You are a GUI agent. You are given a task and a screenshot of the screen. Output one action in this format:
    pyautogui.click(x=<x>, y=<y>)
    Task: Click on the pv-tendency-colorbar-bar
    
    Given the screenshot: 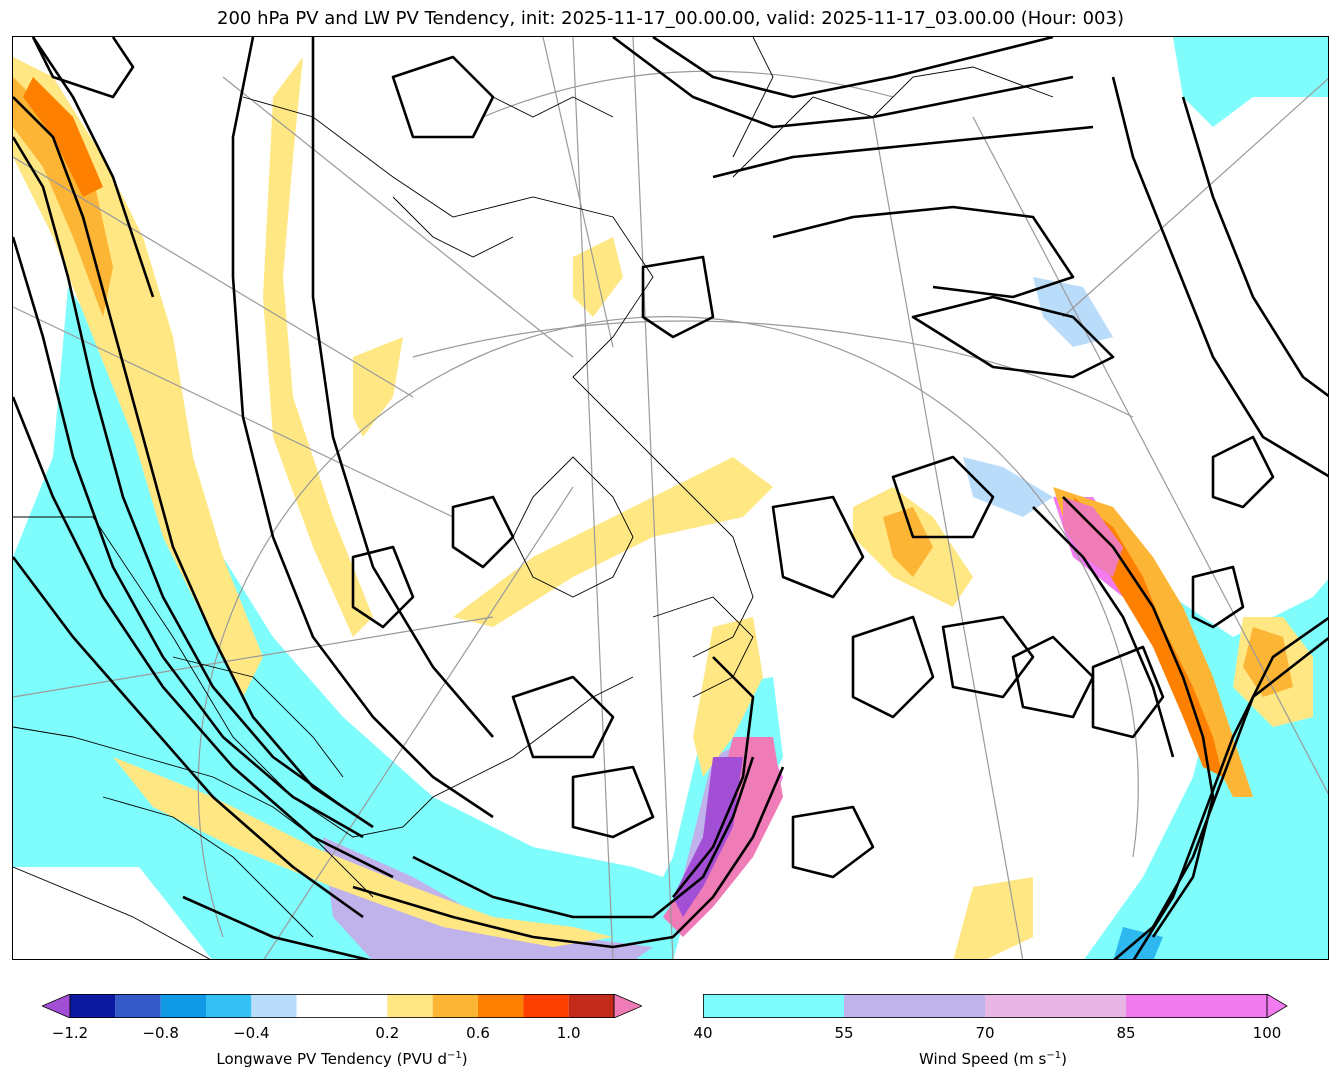 What is the action you would take?
    pyautogui.click(x=342, y=1006)
    